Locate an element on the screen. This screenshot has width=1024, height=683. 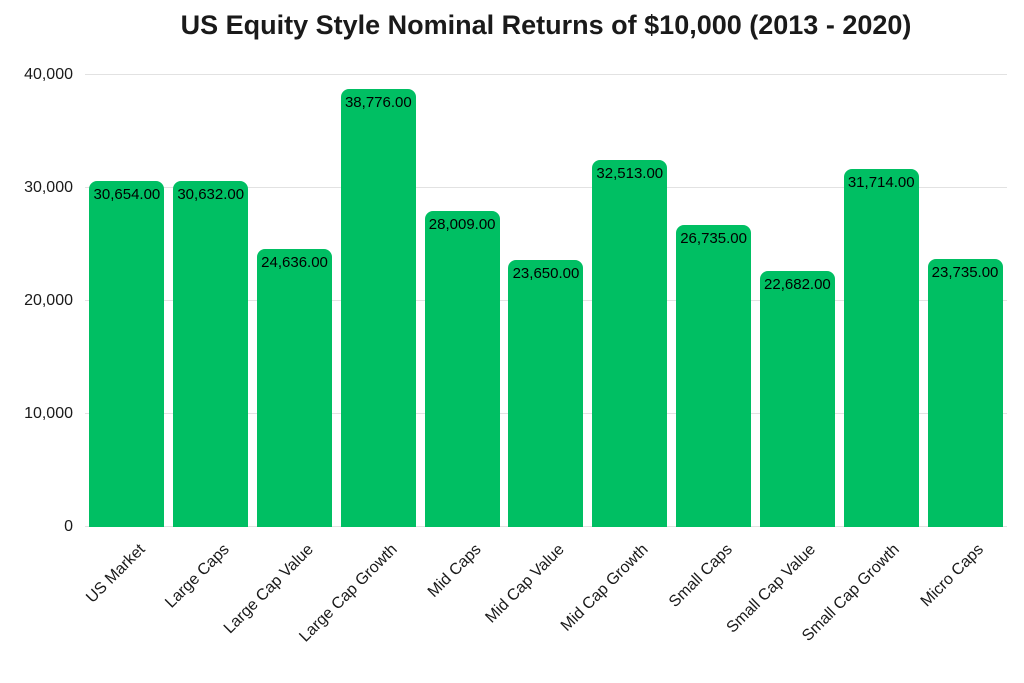
bar-mid-caps: 28,009.00 is located at coordinates (462, 368).